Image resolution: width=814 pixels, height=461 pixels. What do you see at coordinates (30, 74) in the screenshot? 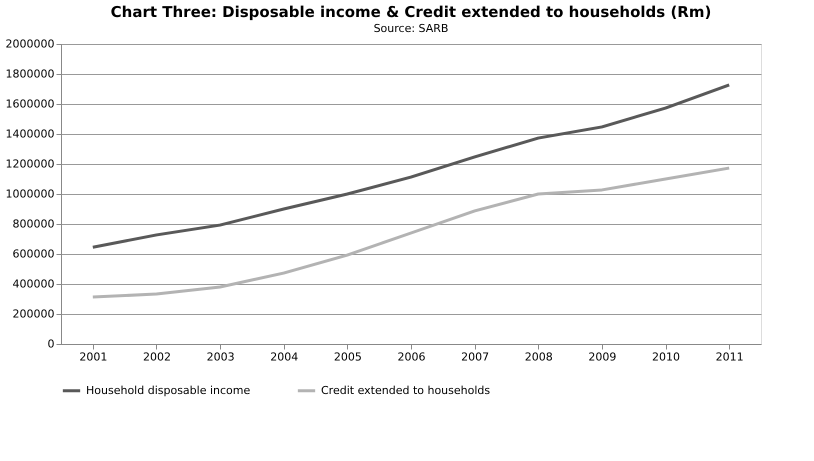
I see `y-tick-label: 1800000` at bounding box center [30, 74].